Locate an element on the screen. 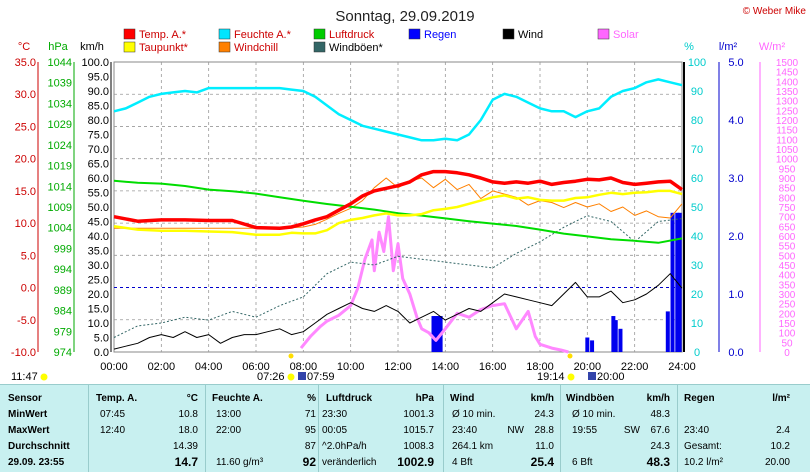  table-value: 10.8 is located at coordinates (188, 414).